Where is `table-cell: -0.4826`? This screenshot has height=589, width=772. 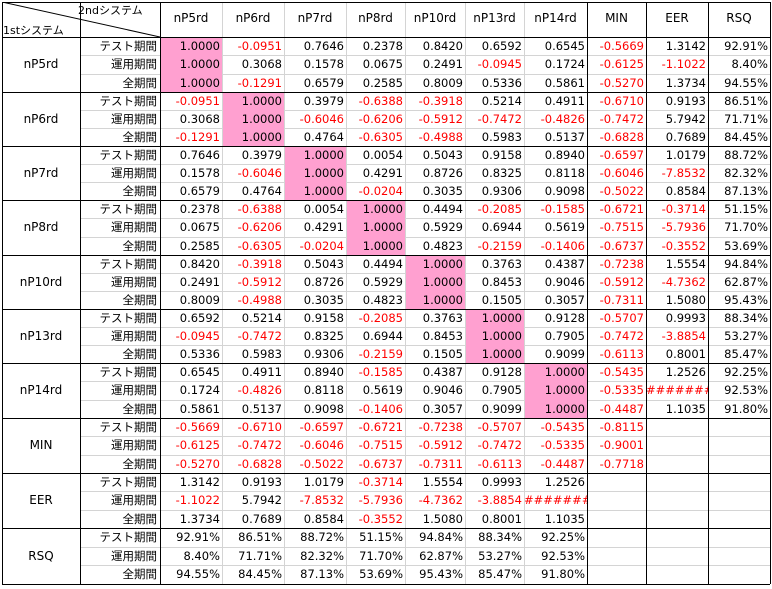
table-cell: -0.4826 is located at coordinates (562, 119).